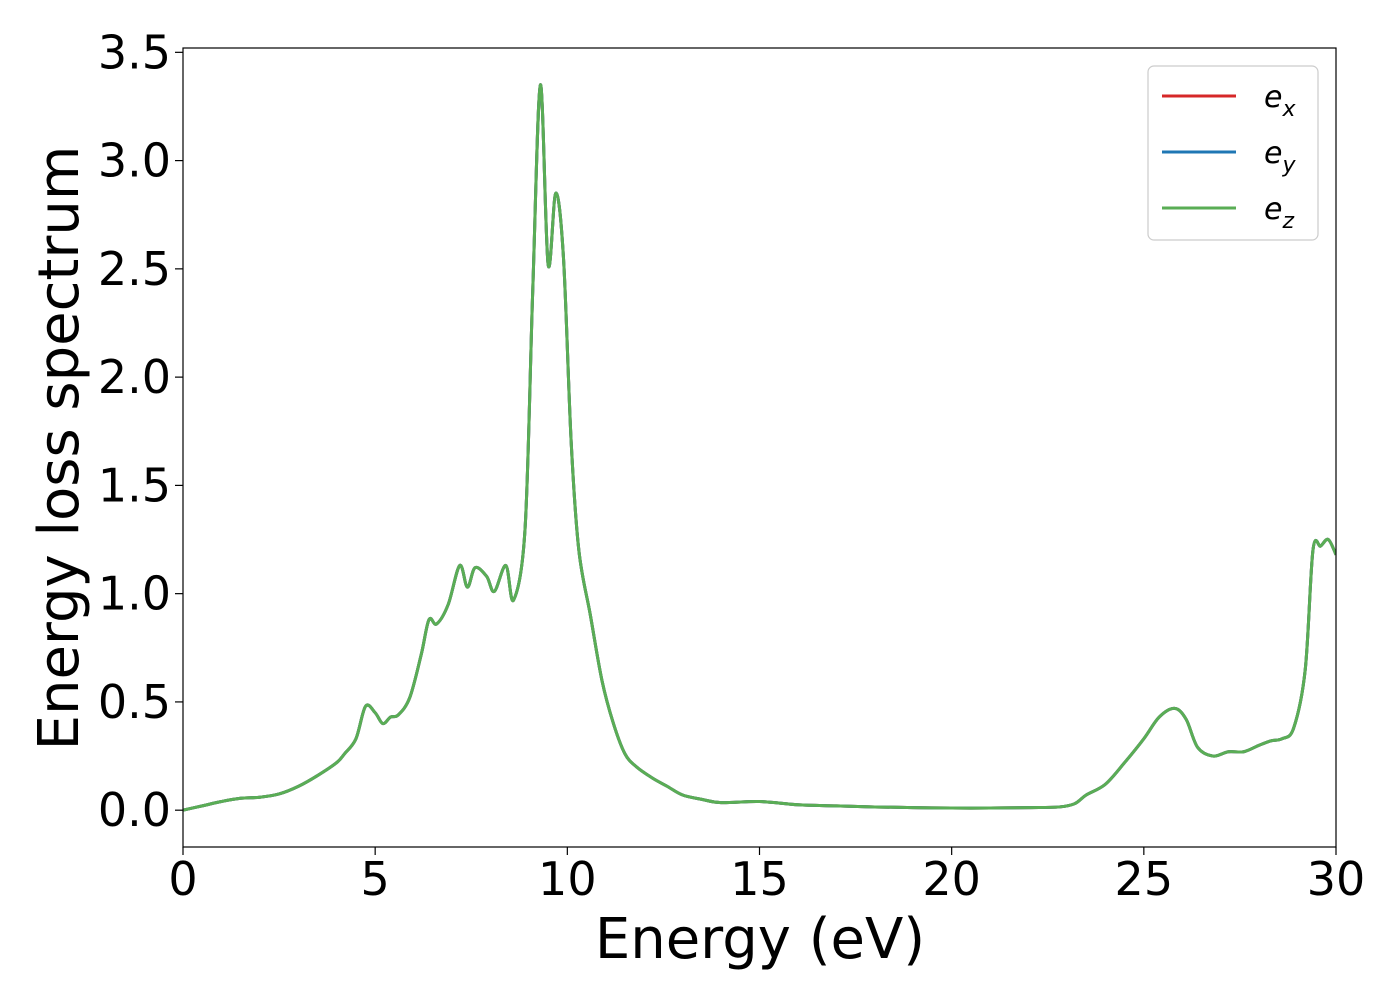  I want to click on x-tick-label: 5, so click(375, 879).